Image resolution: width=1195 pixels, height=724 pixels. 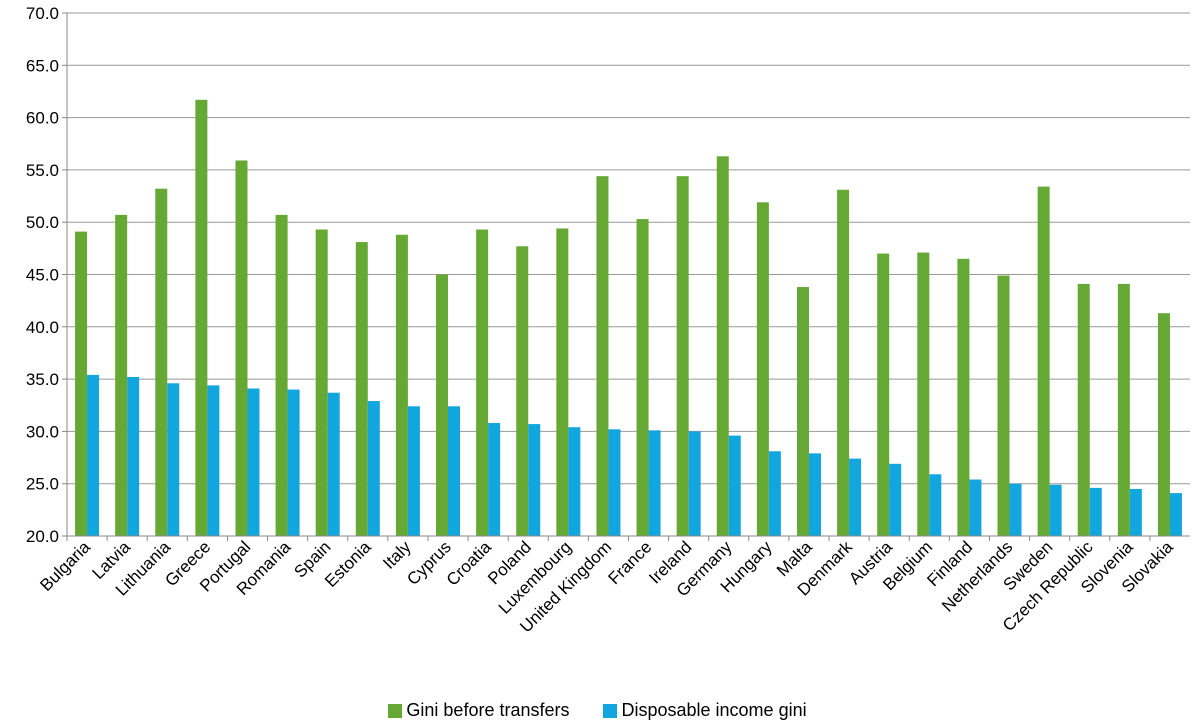 I want to click on x-tick-label: France, so click(x=630, y=562).